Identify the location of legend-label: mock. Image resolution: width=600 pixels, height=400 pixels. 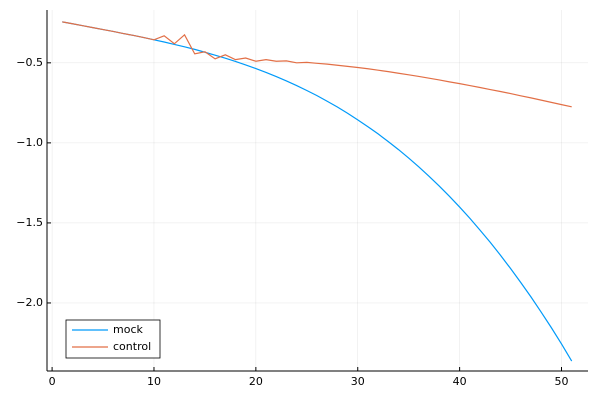
(128, 329).